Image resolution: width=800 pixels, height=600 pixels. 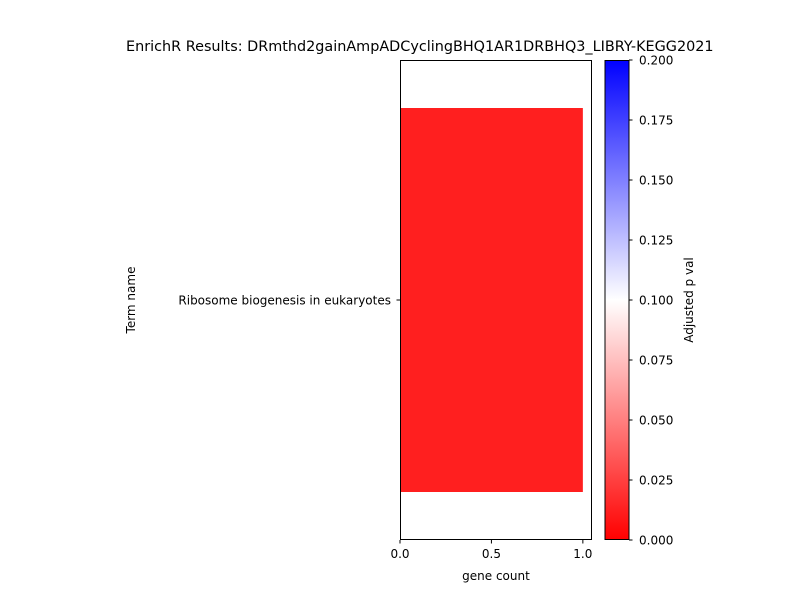 I want to click on y-tick-label: Ribosome biogenesis in eukaryotes, so click(x=284, y=301).